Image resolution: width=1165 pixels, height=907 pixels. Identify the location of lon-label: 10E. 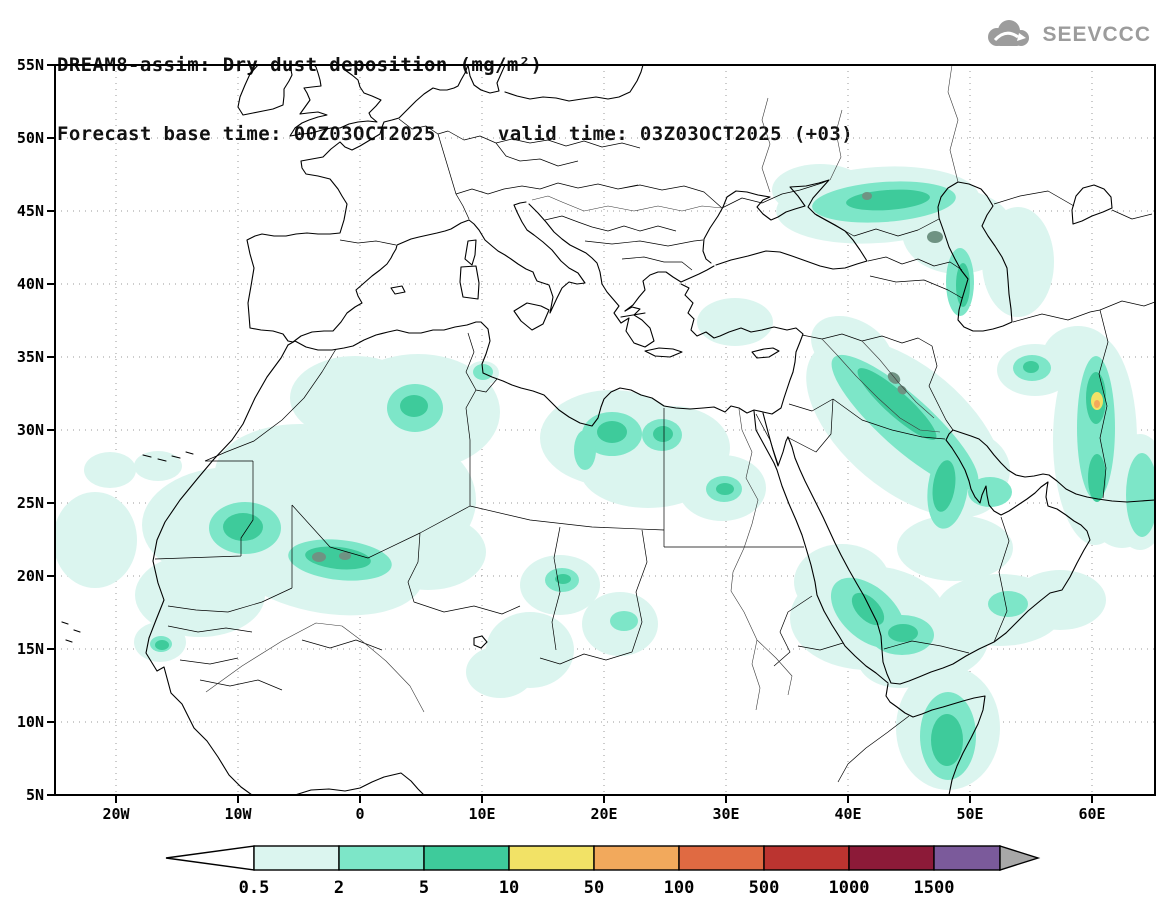
(481, 814).